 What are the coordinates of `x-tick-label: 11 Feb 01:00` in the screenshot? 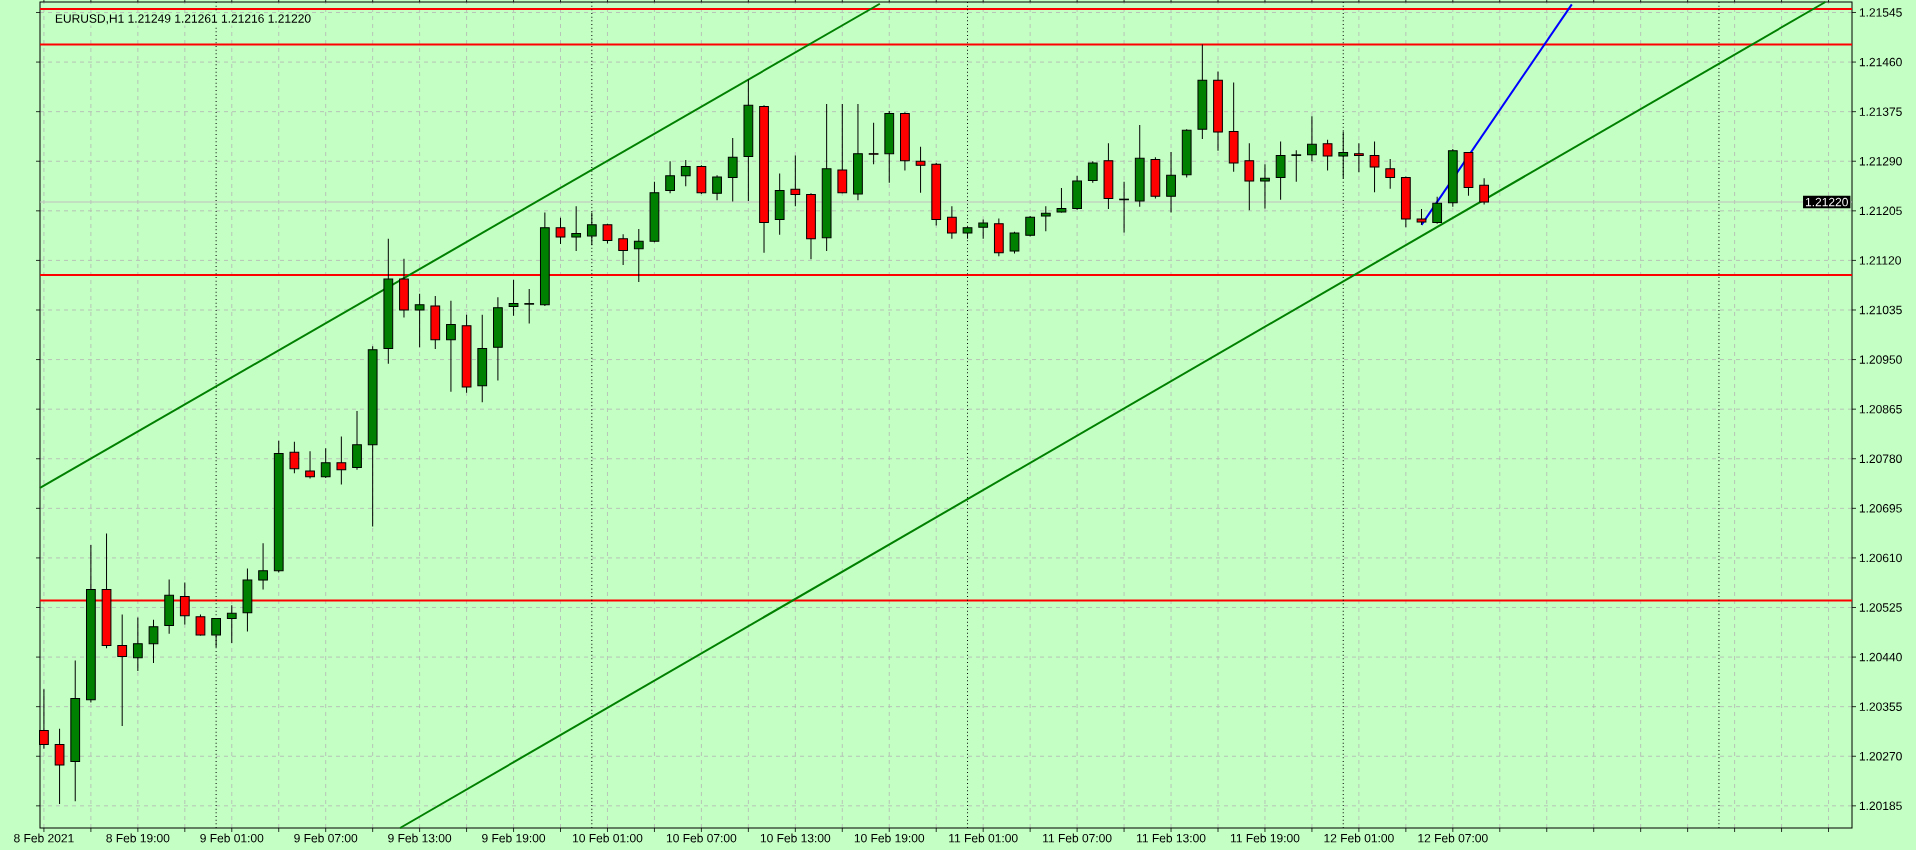 It's located at (983, 838).